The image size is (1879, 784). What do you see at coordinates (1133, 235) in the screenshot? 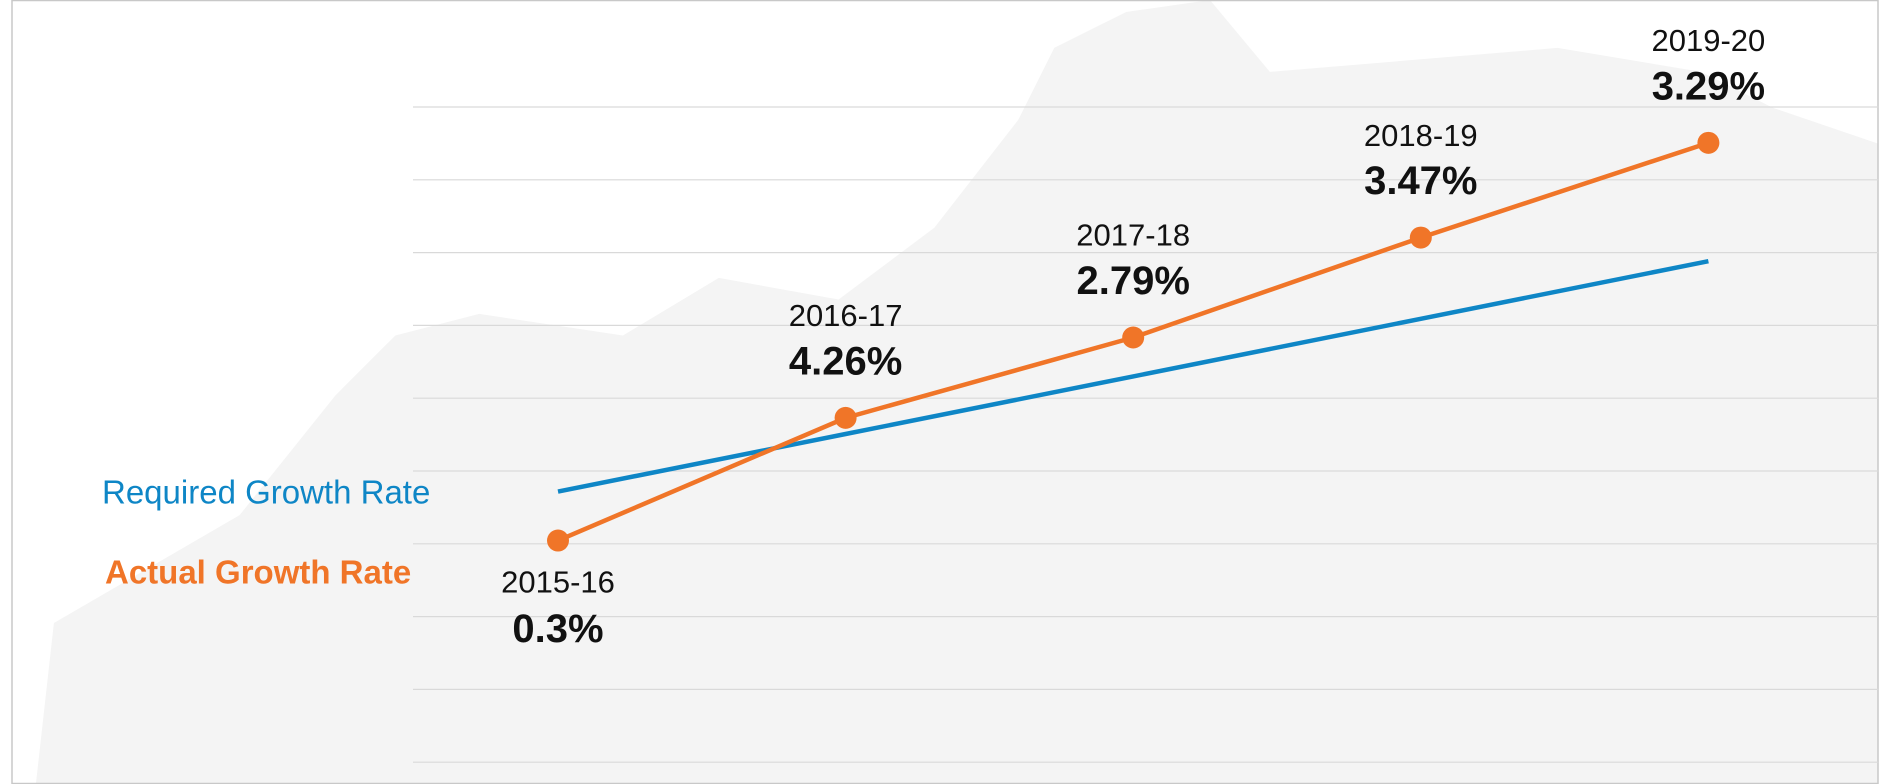
I see `category-label: 2017-18` at bounding box center [1133, 235].